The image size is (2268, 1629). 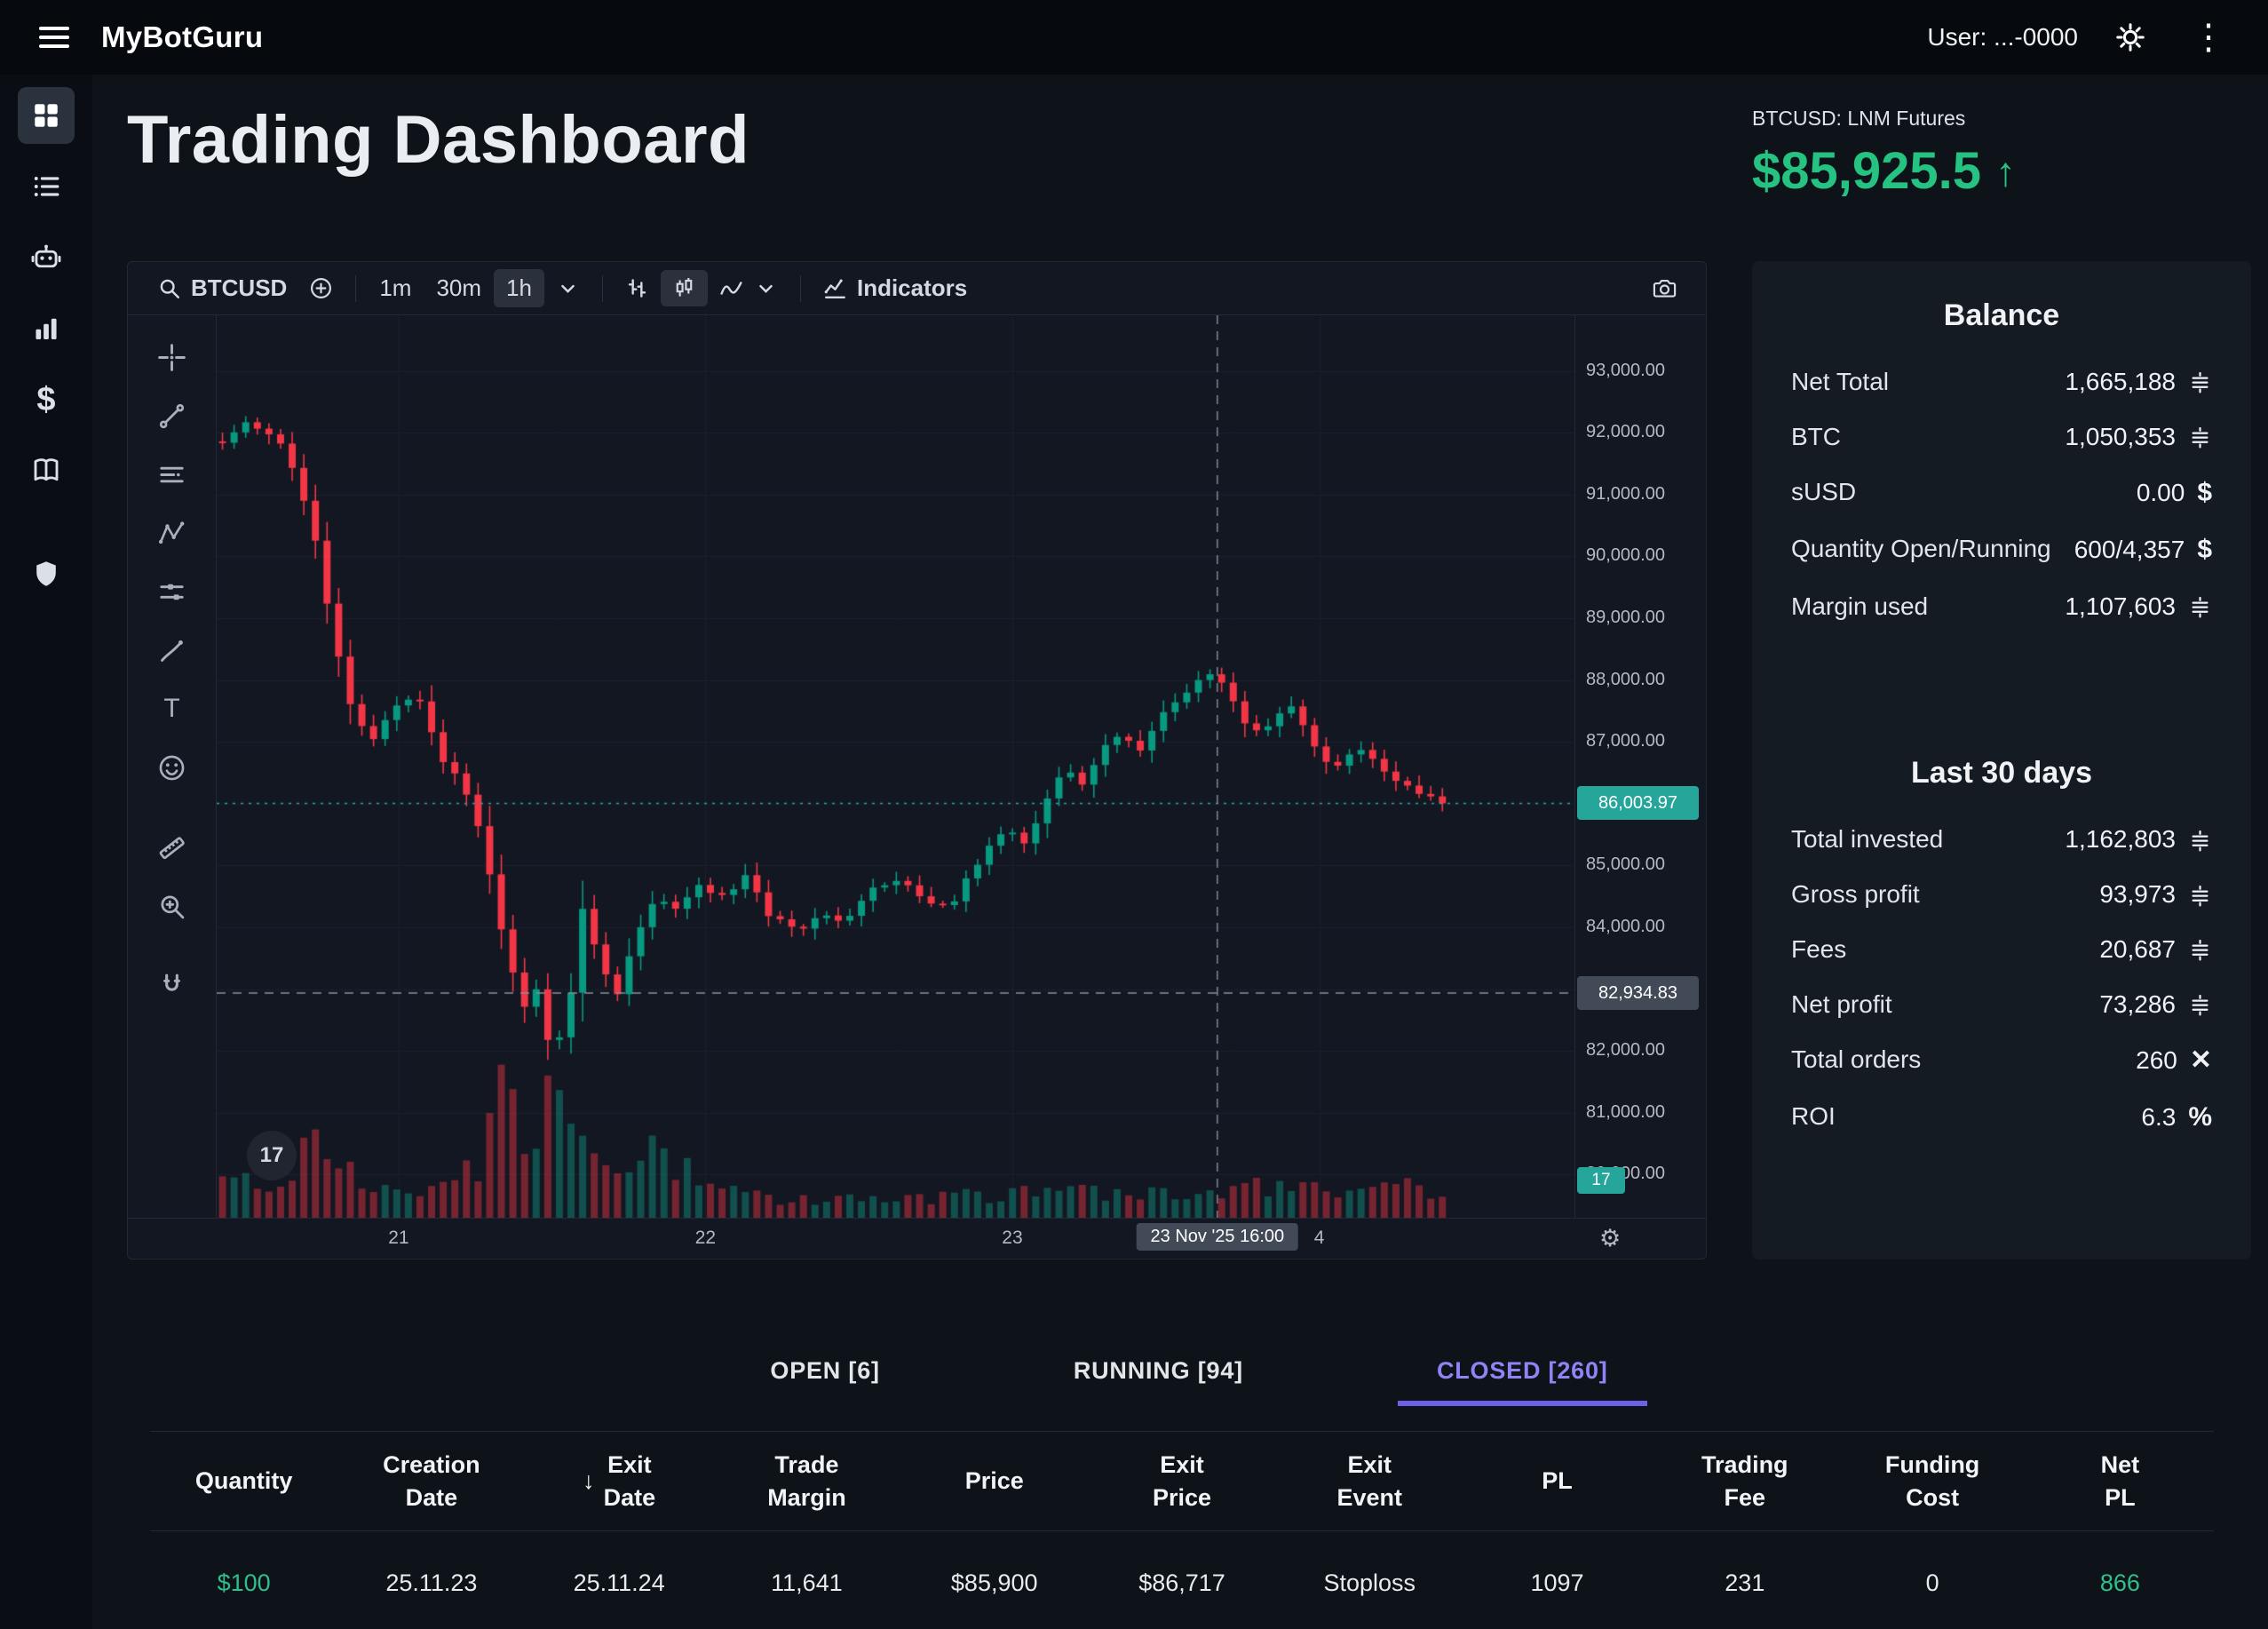 What do you see at coordinates (431, 1481) in the screenshot?
I see `column-header: Creation Date` at bounding box center [431, 1481].